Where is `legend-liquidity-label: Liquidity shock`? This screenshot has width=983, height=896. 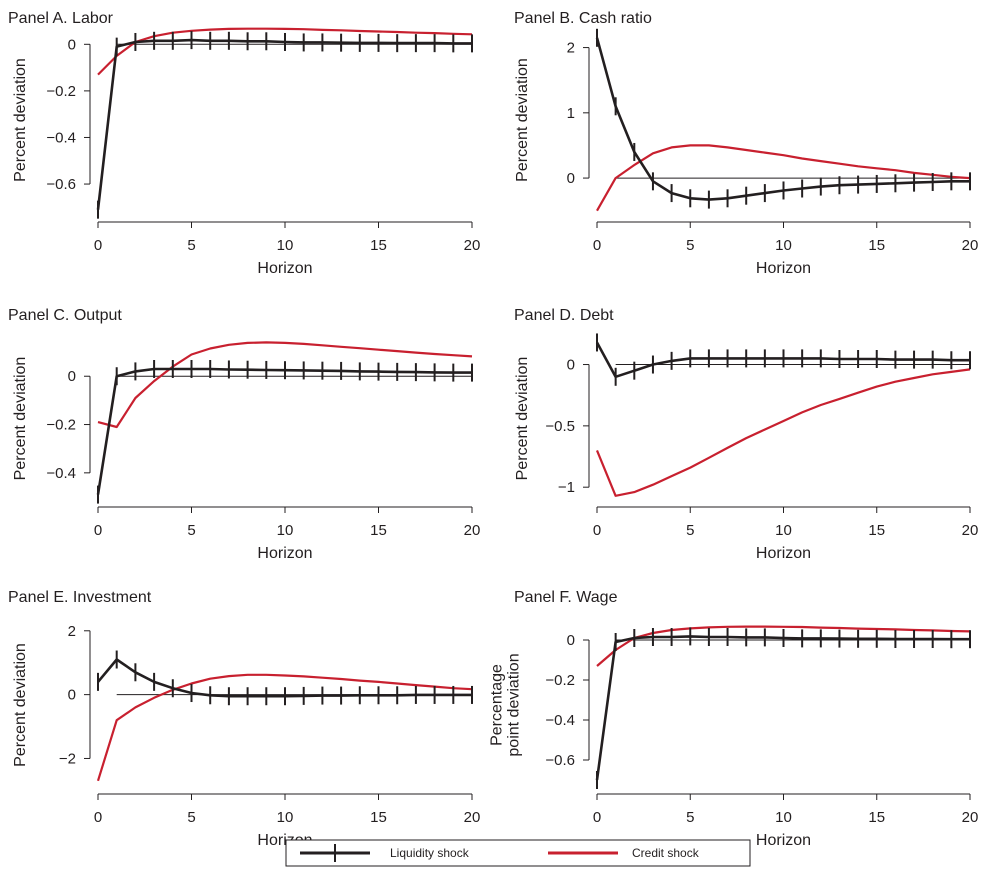 legend-liquidity-label: Liquidity shock is located at coordinates (430, 853).